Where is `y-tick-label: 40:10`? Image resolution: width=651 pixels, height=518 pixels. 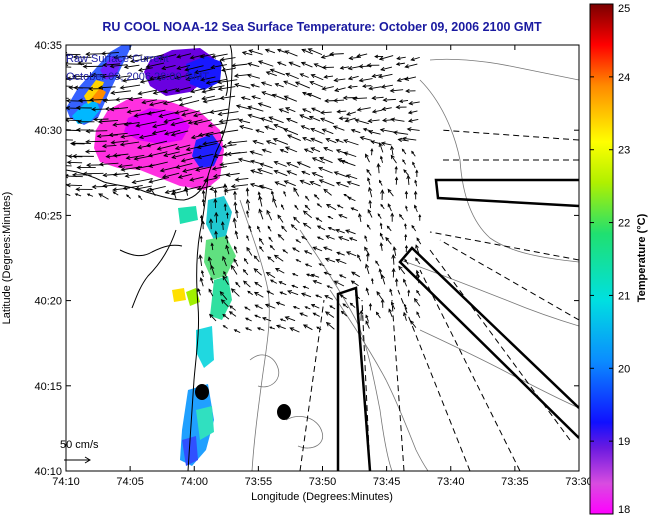
y-tick-label: 40:10 is located at coordinates (48, 472).